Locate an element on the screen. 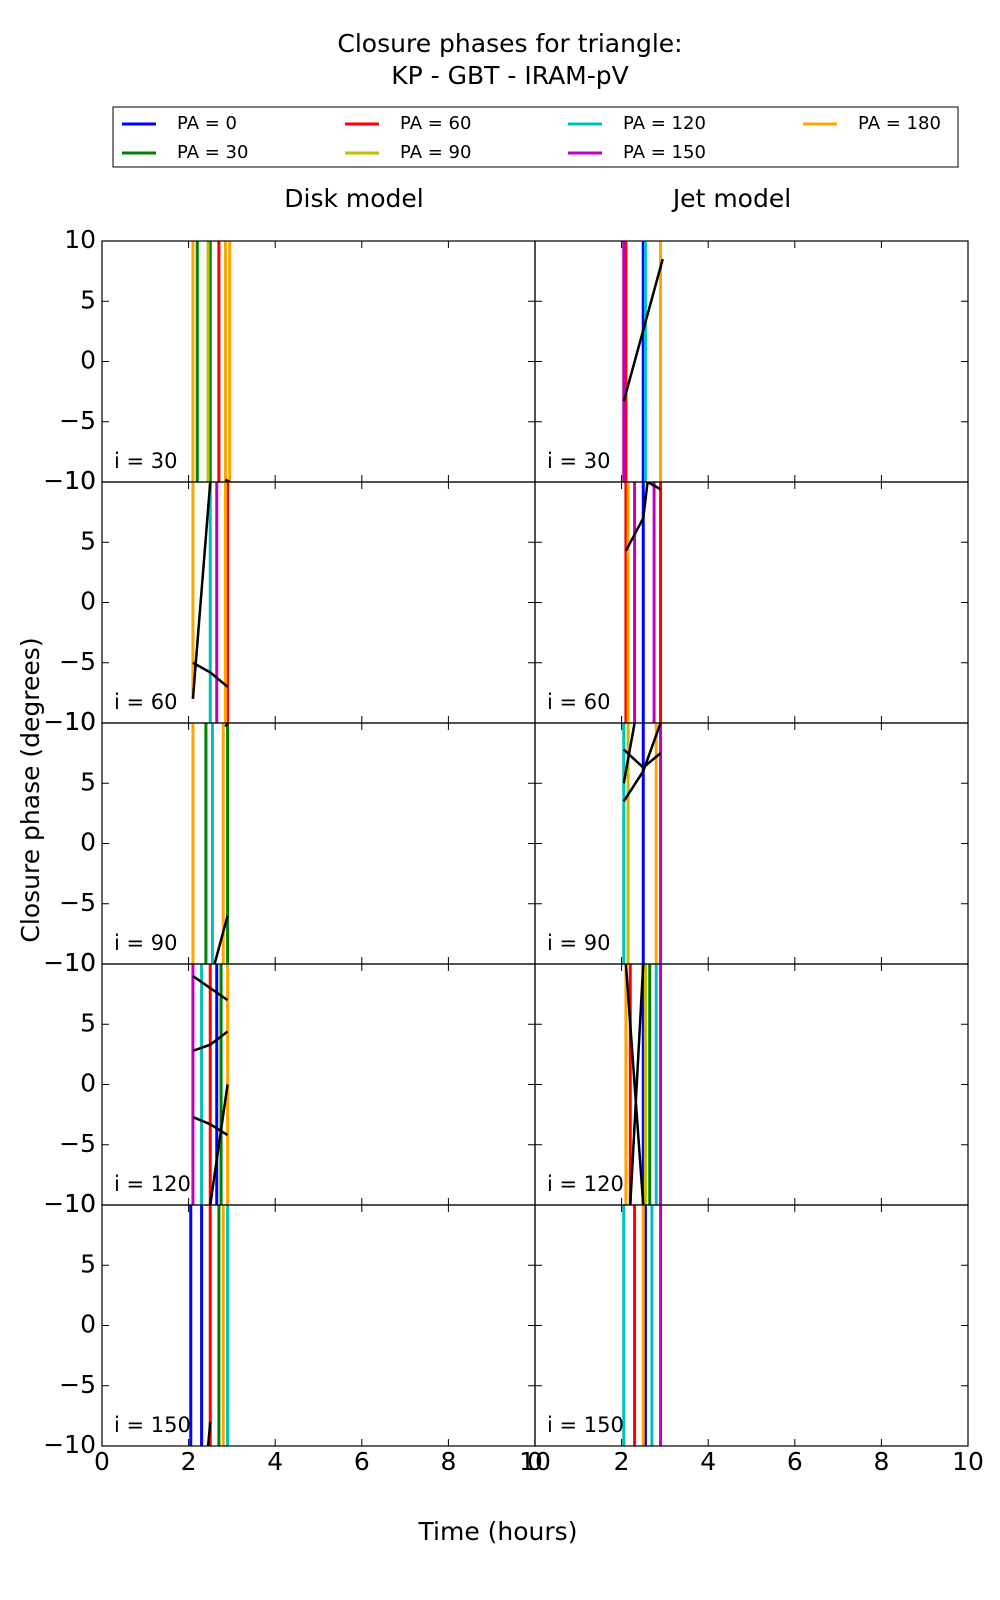 The height and width of the screenshot is (1600, 1000). legend-label: PA = 120 is located at coordinates (664, 123).